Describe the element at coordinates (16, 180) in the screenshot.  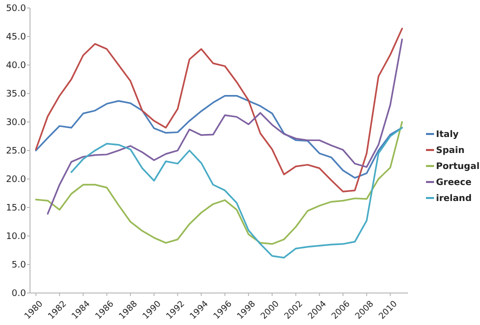
I see `y-tick-label: 20.0` at that location.